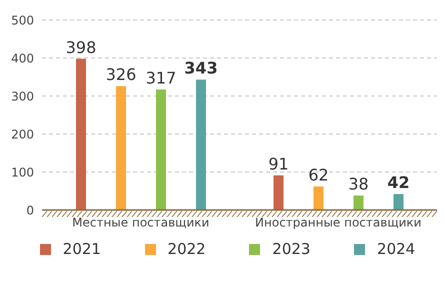  What do you see at coordinates (141, 223) in the screenshot?
I see `x-tick-label: Местные поставщики` at bounding box center [141, 223].